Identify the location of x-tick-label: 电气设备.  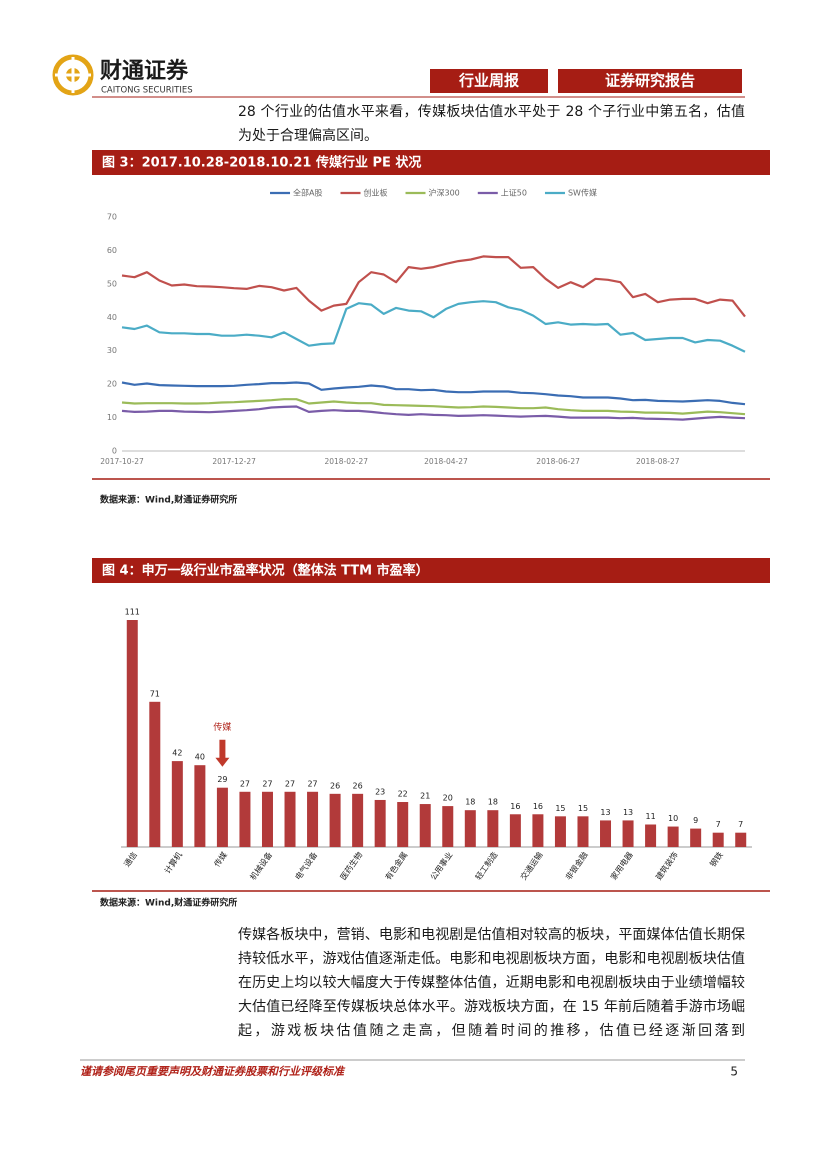
(306, 866).